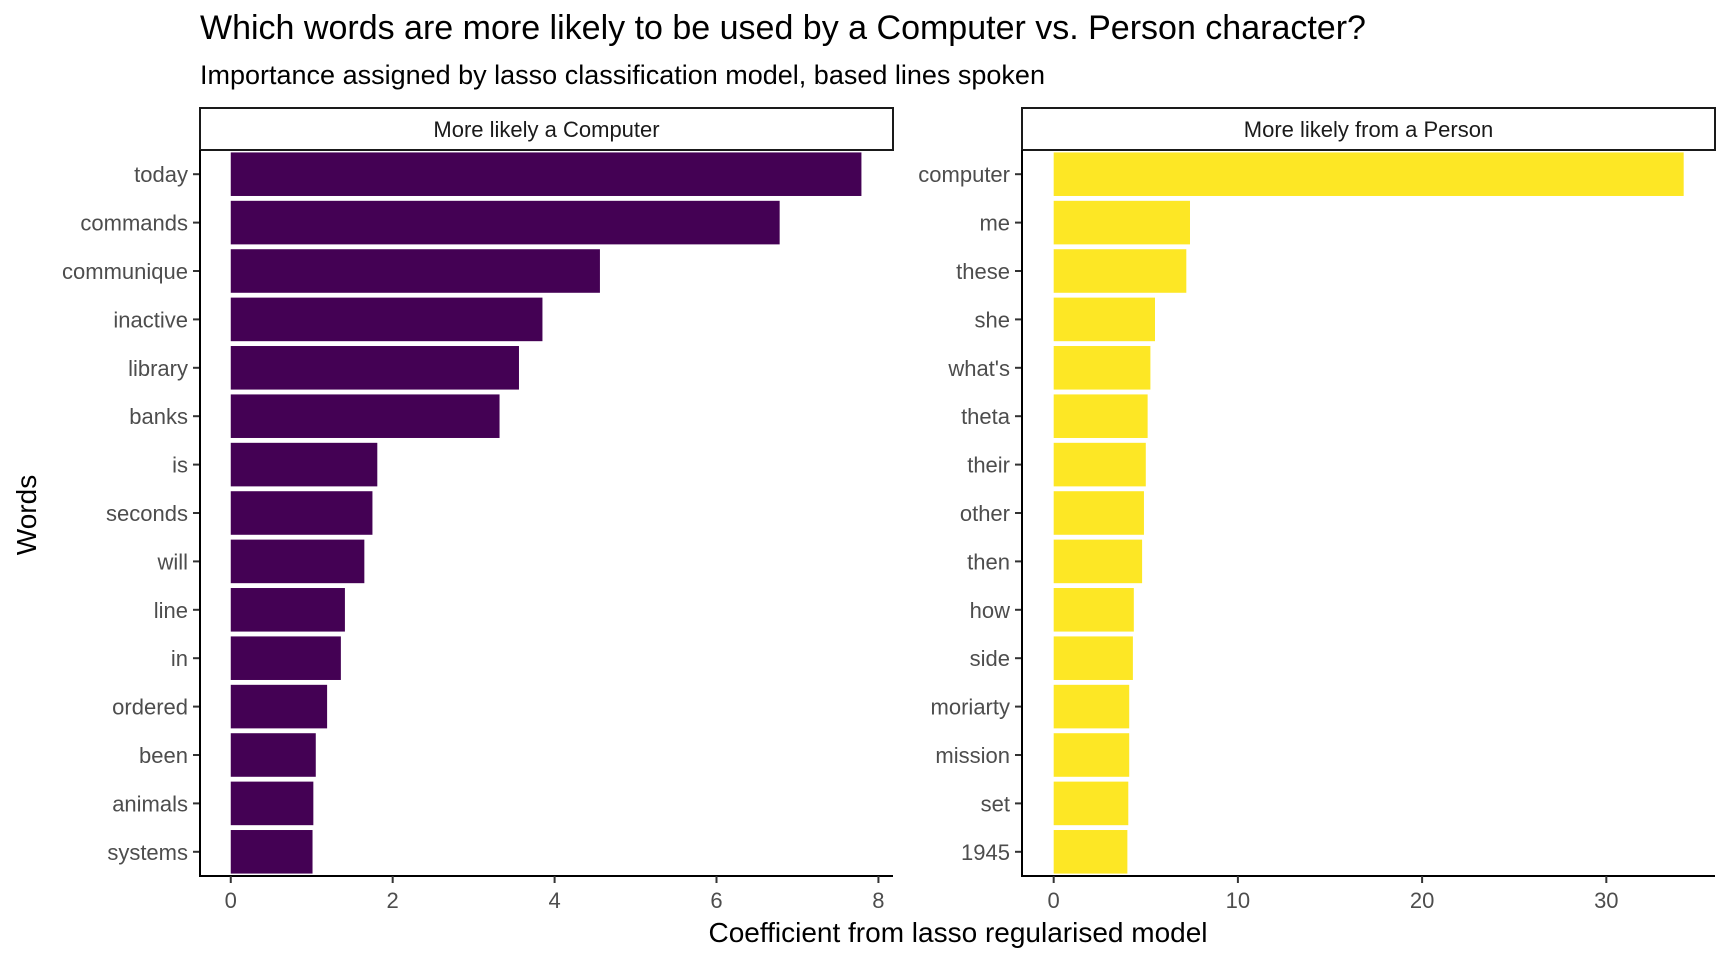 This screenshot has width=1728, height=960. What do you see at coordinates (1238, 900) in the screenshot?
I see `x-tick-label: 10` at bounding box center [1238, 900].